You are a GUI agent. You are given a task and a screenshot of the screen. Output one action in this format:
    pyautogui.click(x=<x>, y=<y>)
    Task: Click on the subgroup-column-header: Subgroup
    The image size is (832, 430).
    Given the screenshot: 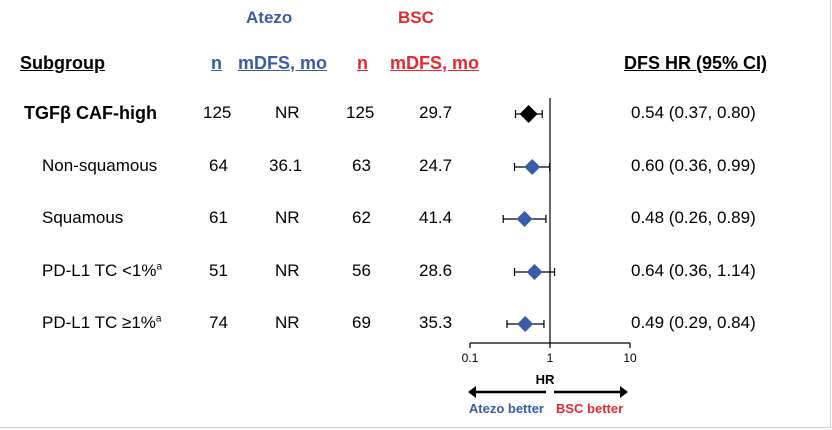 What is the action you would take?
    pyautogui.click(x=62, y=63)
    